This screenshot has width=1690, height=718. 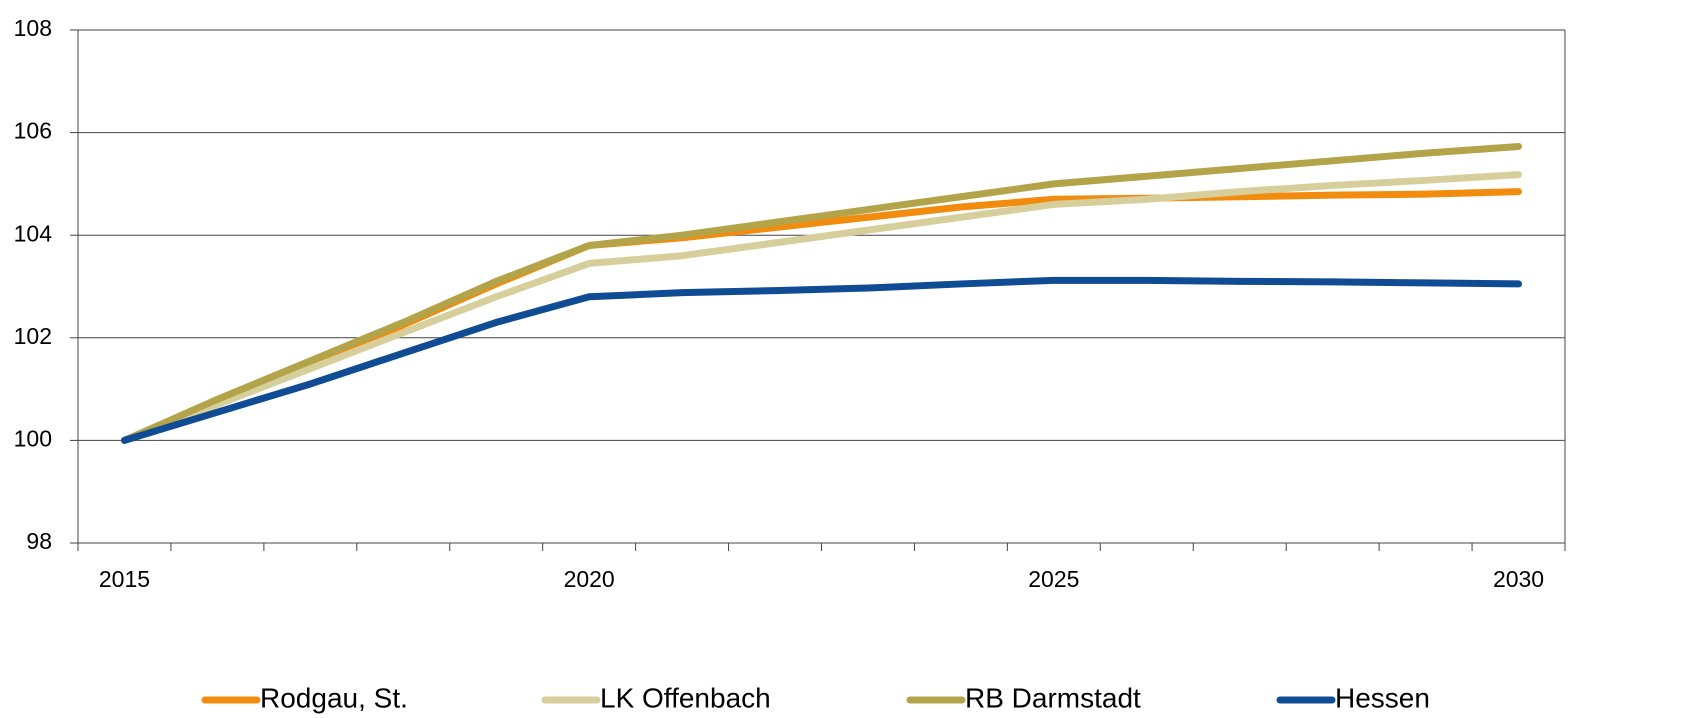 I want to click on x-tick-label: 2030, so click(x=1518, y=579).